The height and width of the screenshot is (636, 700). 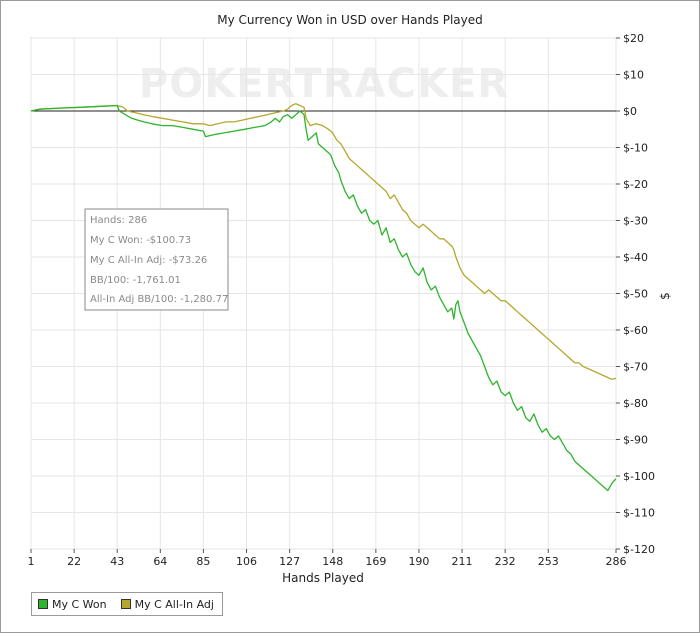 What do you see at coordinates (635, 367) in the screenshot?
I see `y-tick-label: $-70` at bounding box center [635, 367].